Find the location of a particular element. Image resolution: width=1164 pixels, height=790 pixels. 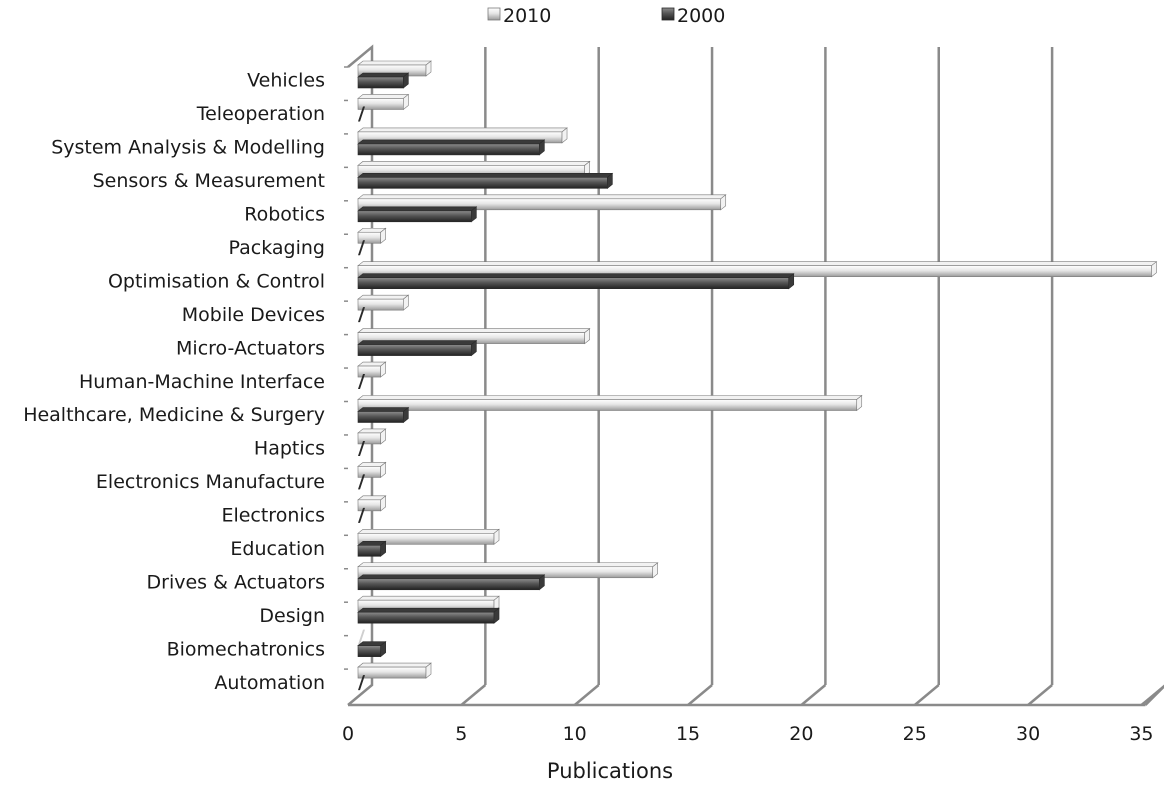

category-label: Design is located at coordinates (292, 616).